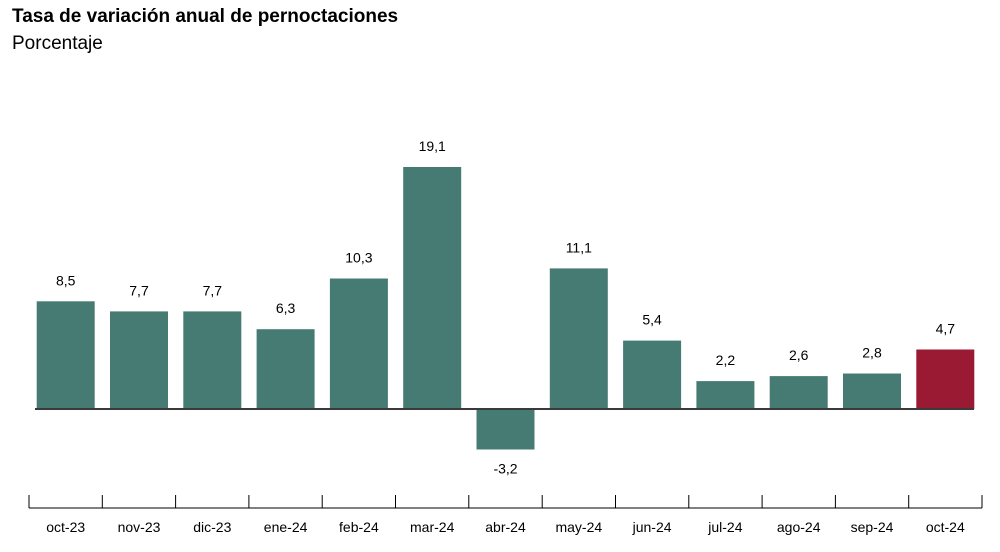  What do you see at coordinates (139, 527) in the screenshot?
I see `x-tick-label-nov-23: nov-23` at bounding box center [139, 527].